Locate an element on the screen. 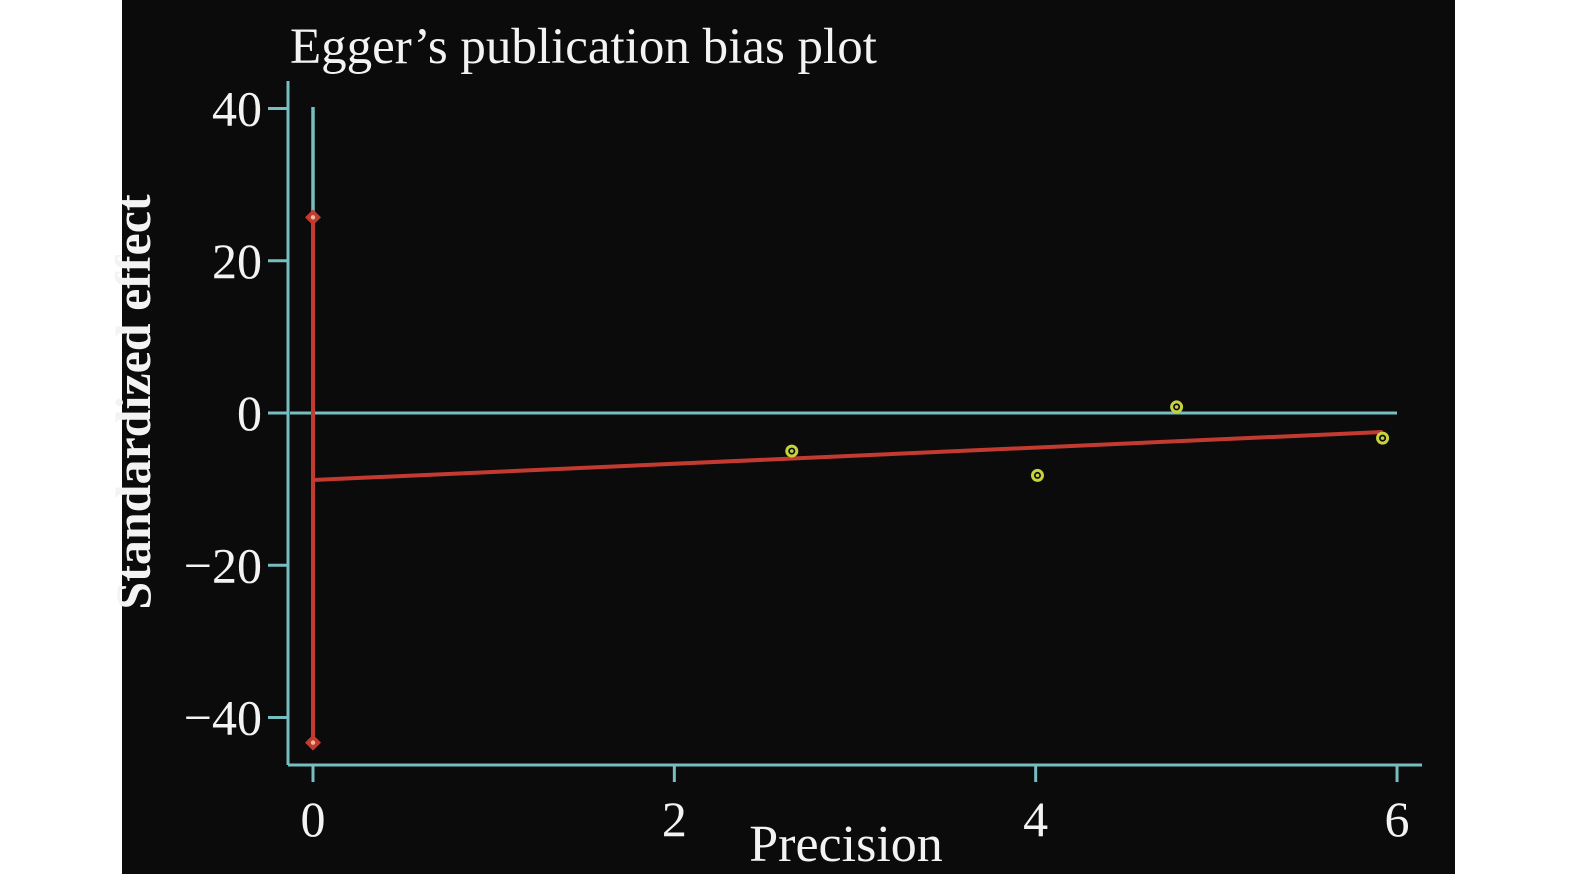 The height and width of the screenshot is (874, 1575). x-axis-label: Precision is located at coordinates (846, 844).